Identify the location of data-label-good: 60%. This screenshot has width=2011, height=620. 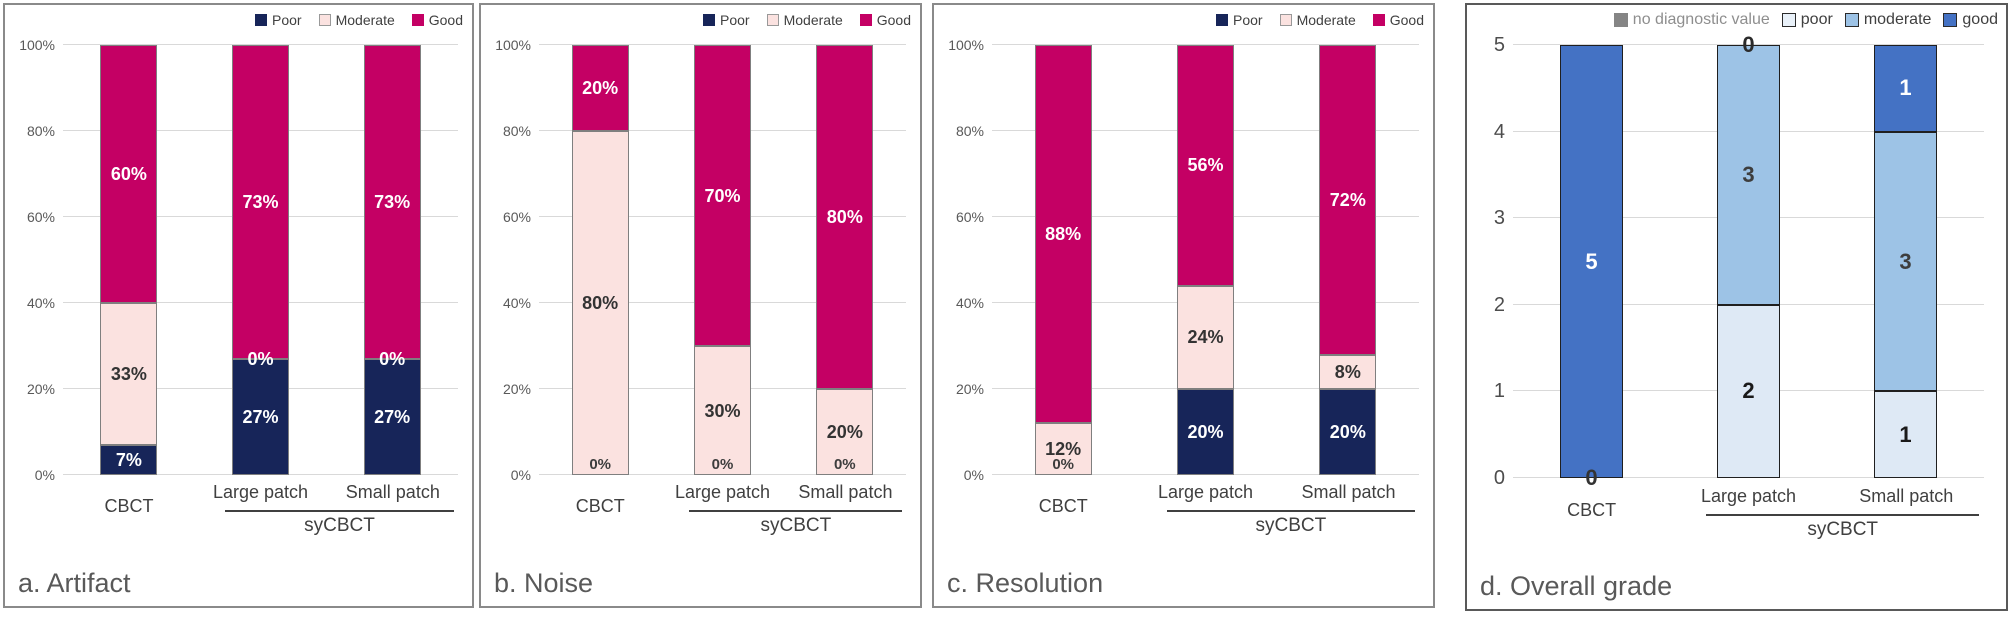
(128, 174).